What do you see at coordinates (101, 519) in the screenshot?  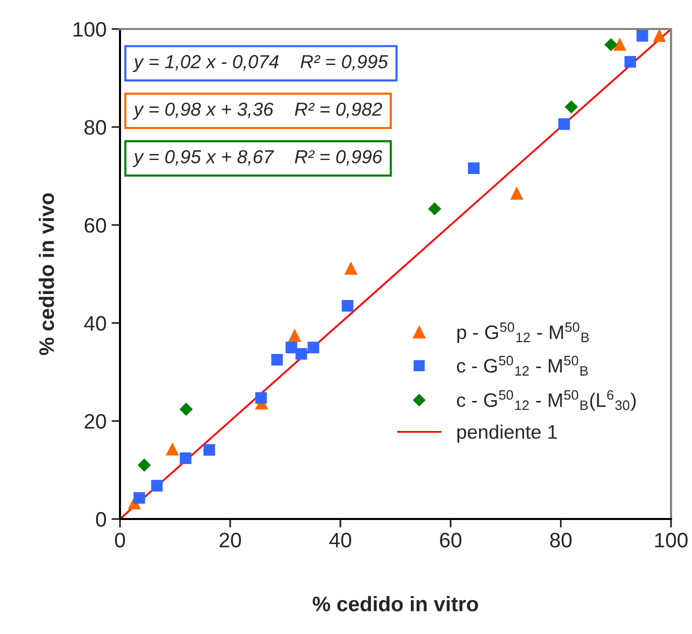 I see `y-tick-label: 0` at bounding box center [101, 519].